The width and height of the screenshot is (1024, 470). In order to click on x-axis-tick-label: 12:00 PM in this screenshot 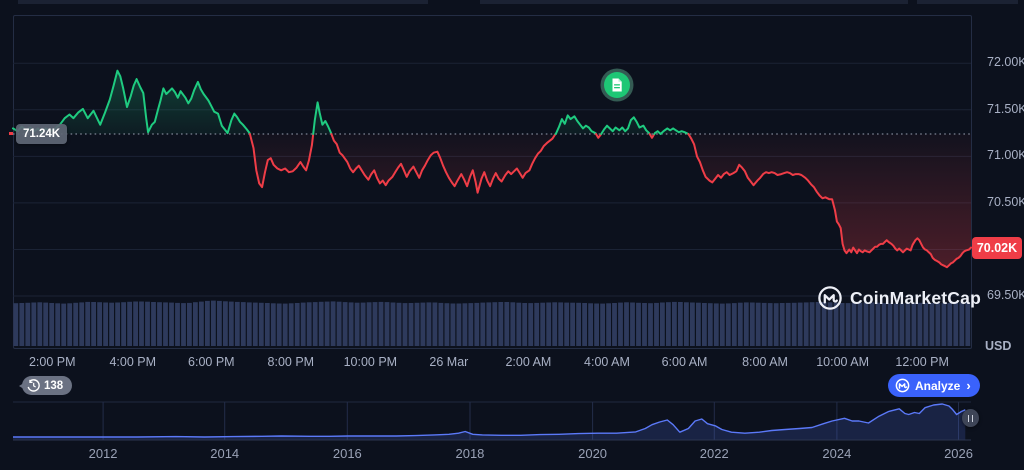, I will do `click(922, 362)`.